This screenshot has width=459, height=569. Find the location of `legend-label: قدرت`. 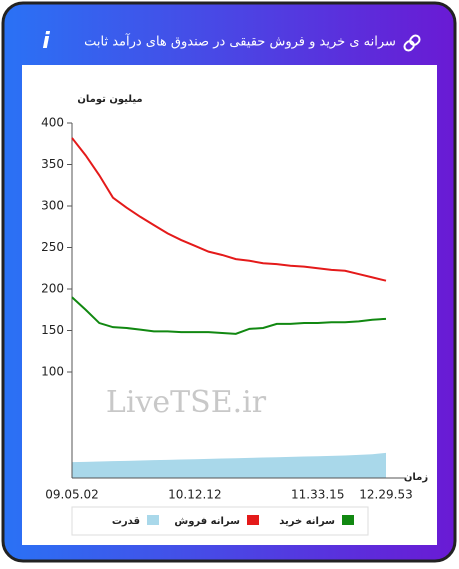

legend-label: قدرت is located at coordinates (126, 521).